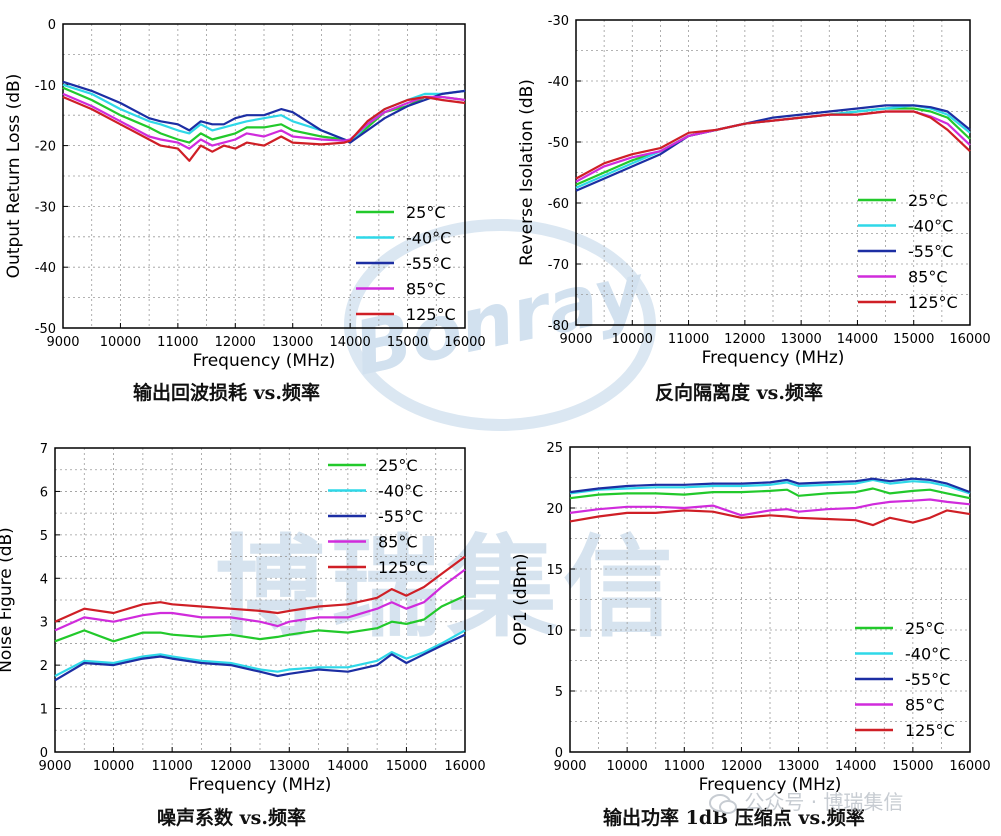 Image resolution: width=1001 pixels, height=836 pixels. What do you see at coordinates (521, 599) in the screenshot?
I see `y-axis-label: OP1 (dBm)` at bounding box center [521, 599].